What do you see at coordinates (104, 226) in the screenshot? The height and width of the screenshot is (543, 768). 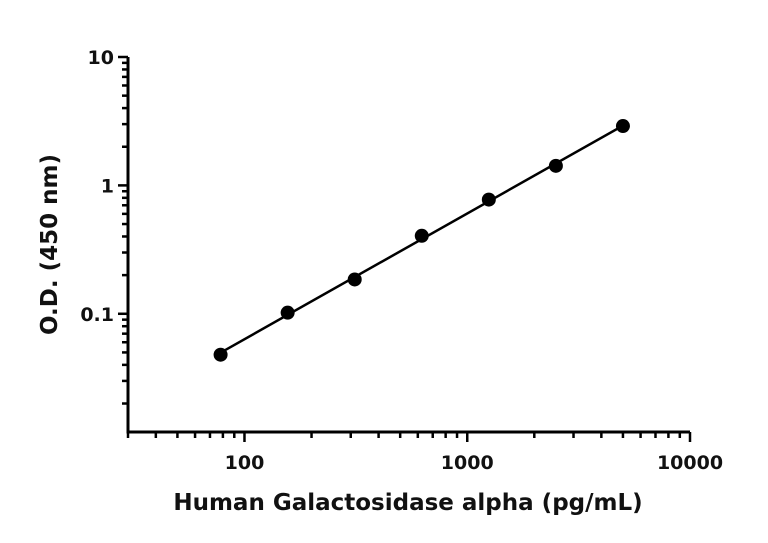 I see `y-axis-ticks: 0.1 1 10` at bounding box center [104, 226].